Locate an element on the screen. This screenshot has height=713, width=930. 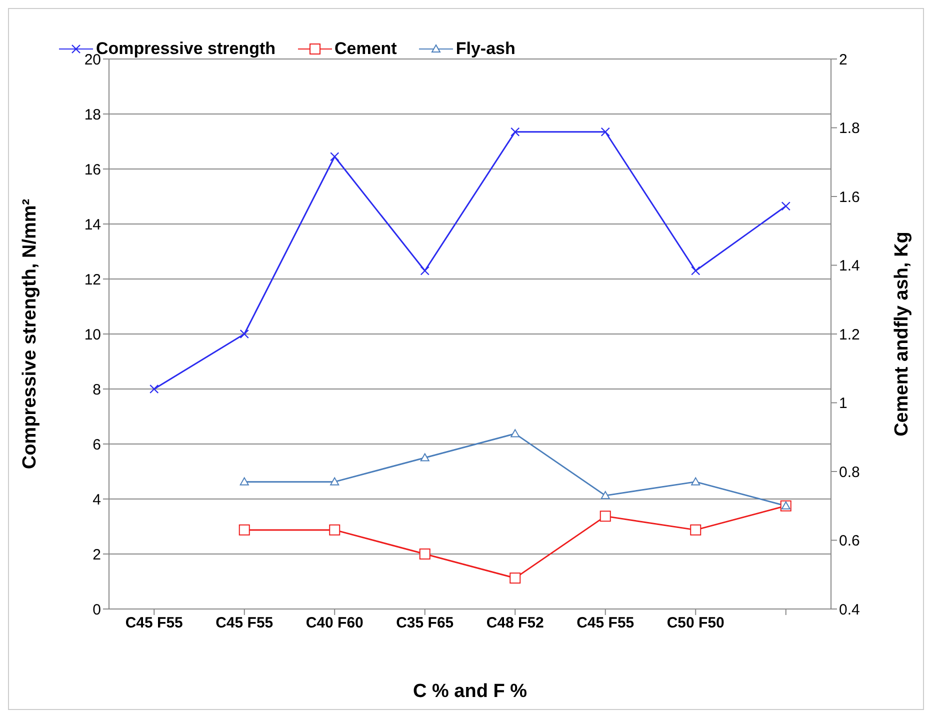
y-tick-label: 18 is located at coordinates (92, 115).